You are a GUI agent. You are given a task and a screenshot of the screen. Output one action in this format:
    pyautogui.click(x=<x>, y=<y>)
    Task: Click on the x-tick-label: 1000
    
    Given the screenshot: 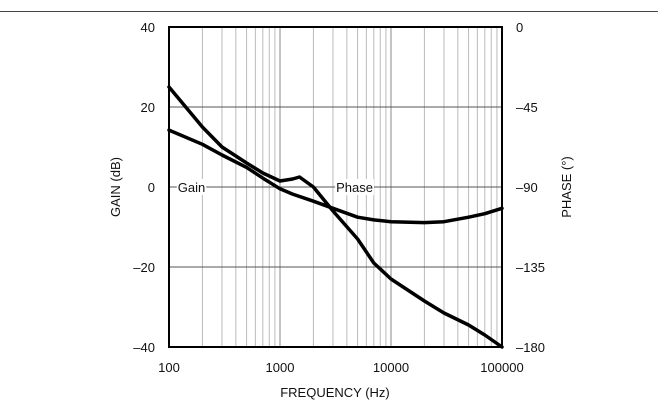 What is the action you would take?
    pyautogui.click(x=280, y=367)
    